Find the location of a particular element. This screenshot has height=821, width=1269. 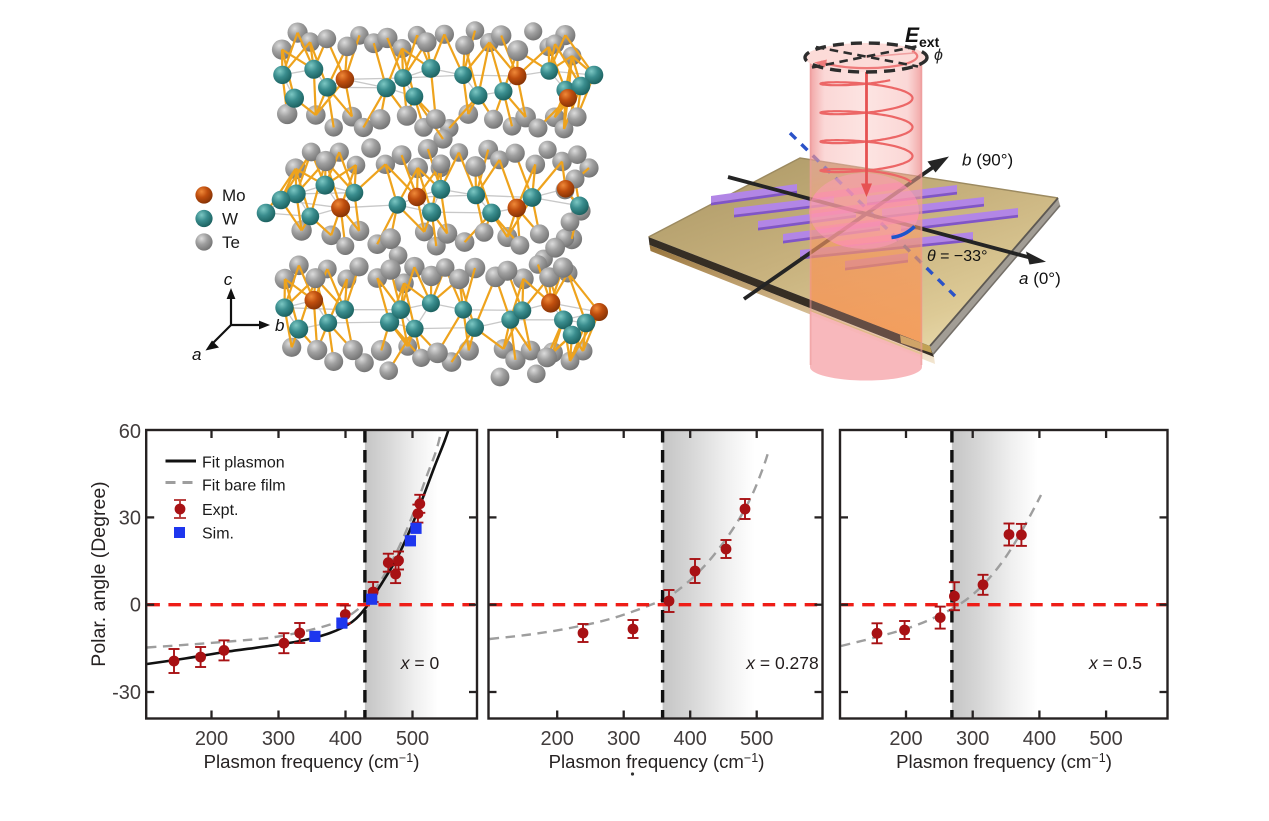

svg-text: 60 is located at coordinates (130, 432).